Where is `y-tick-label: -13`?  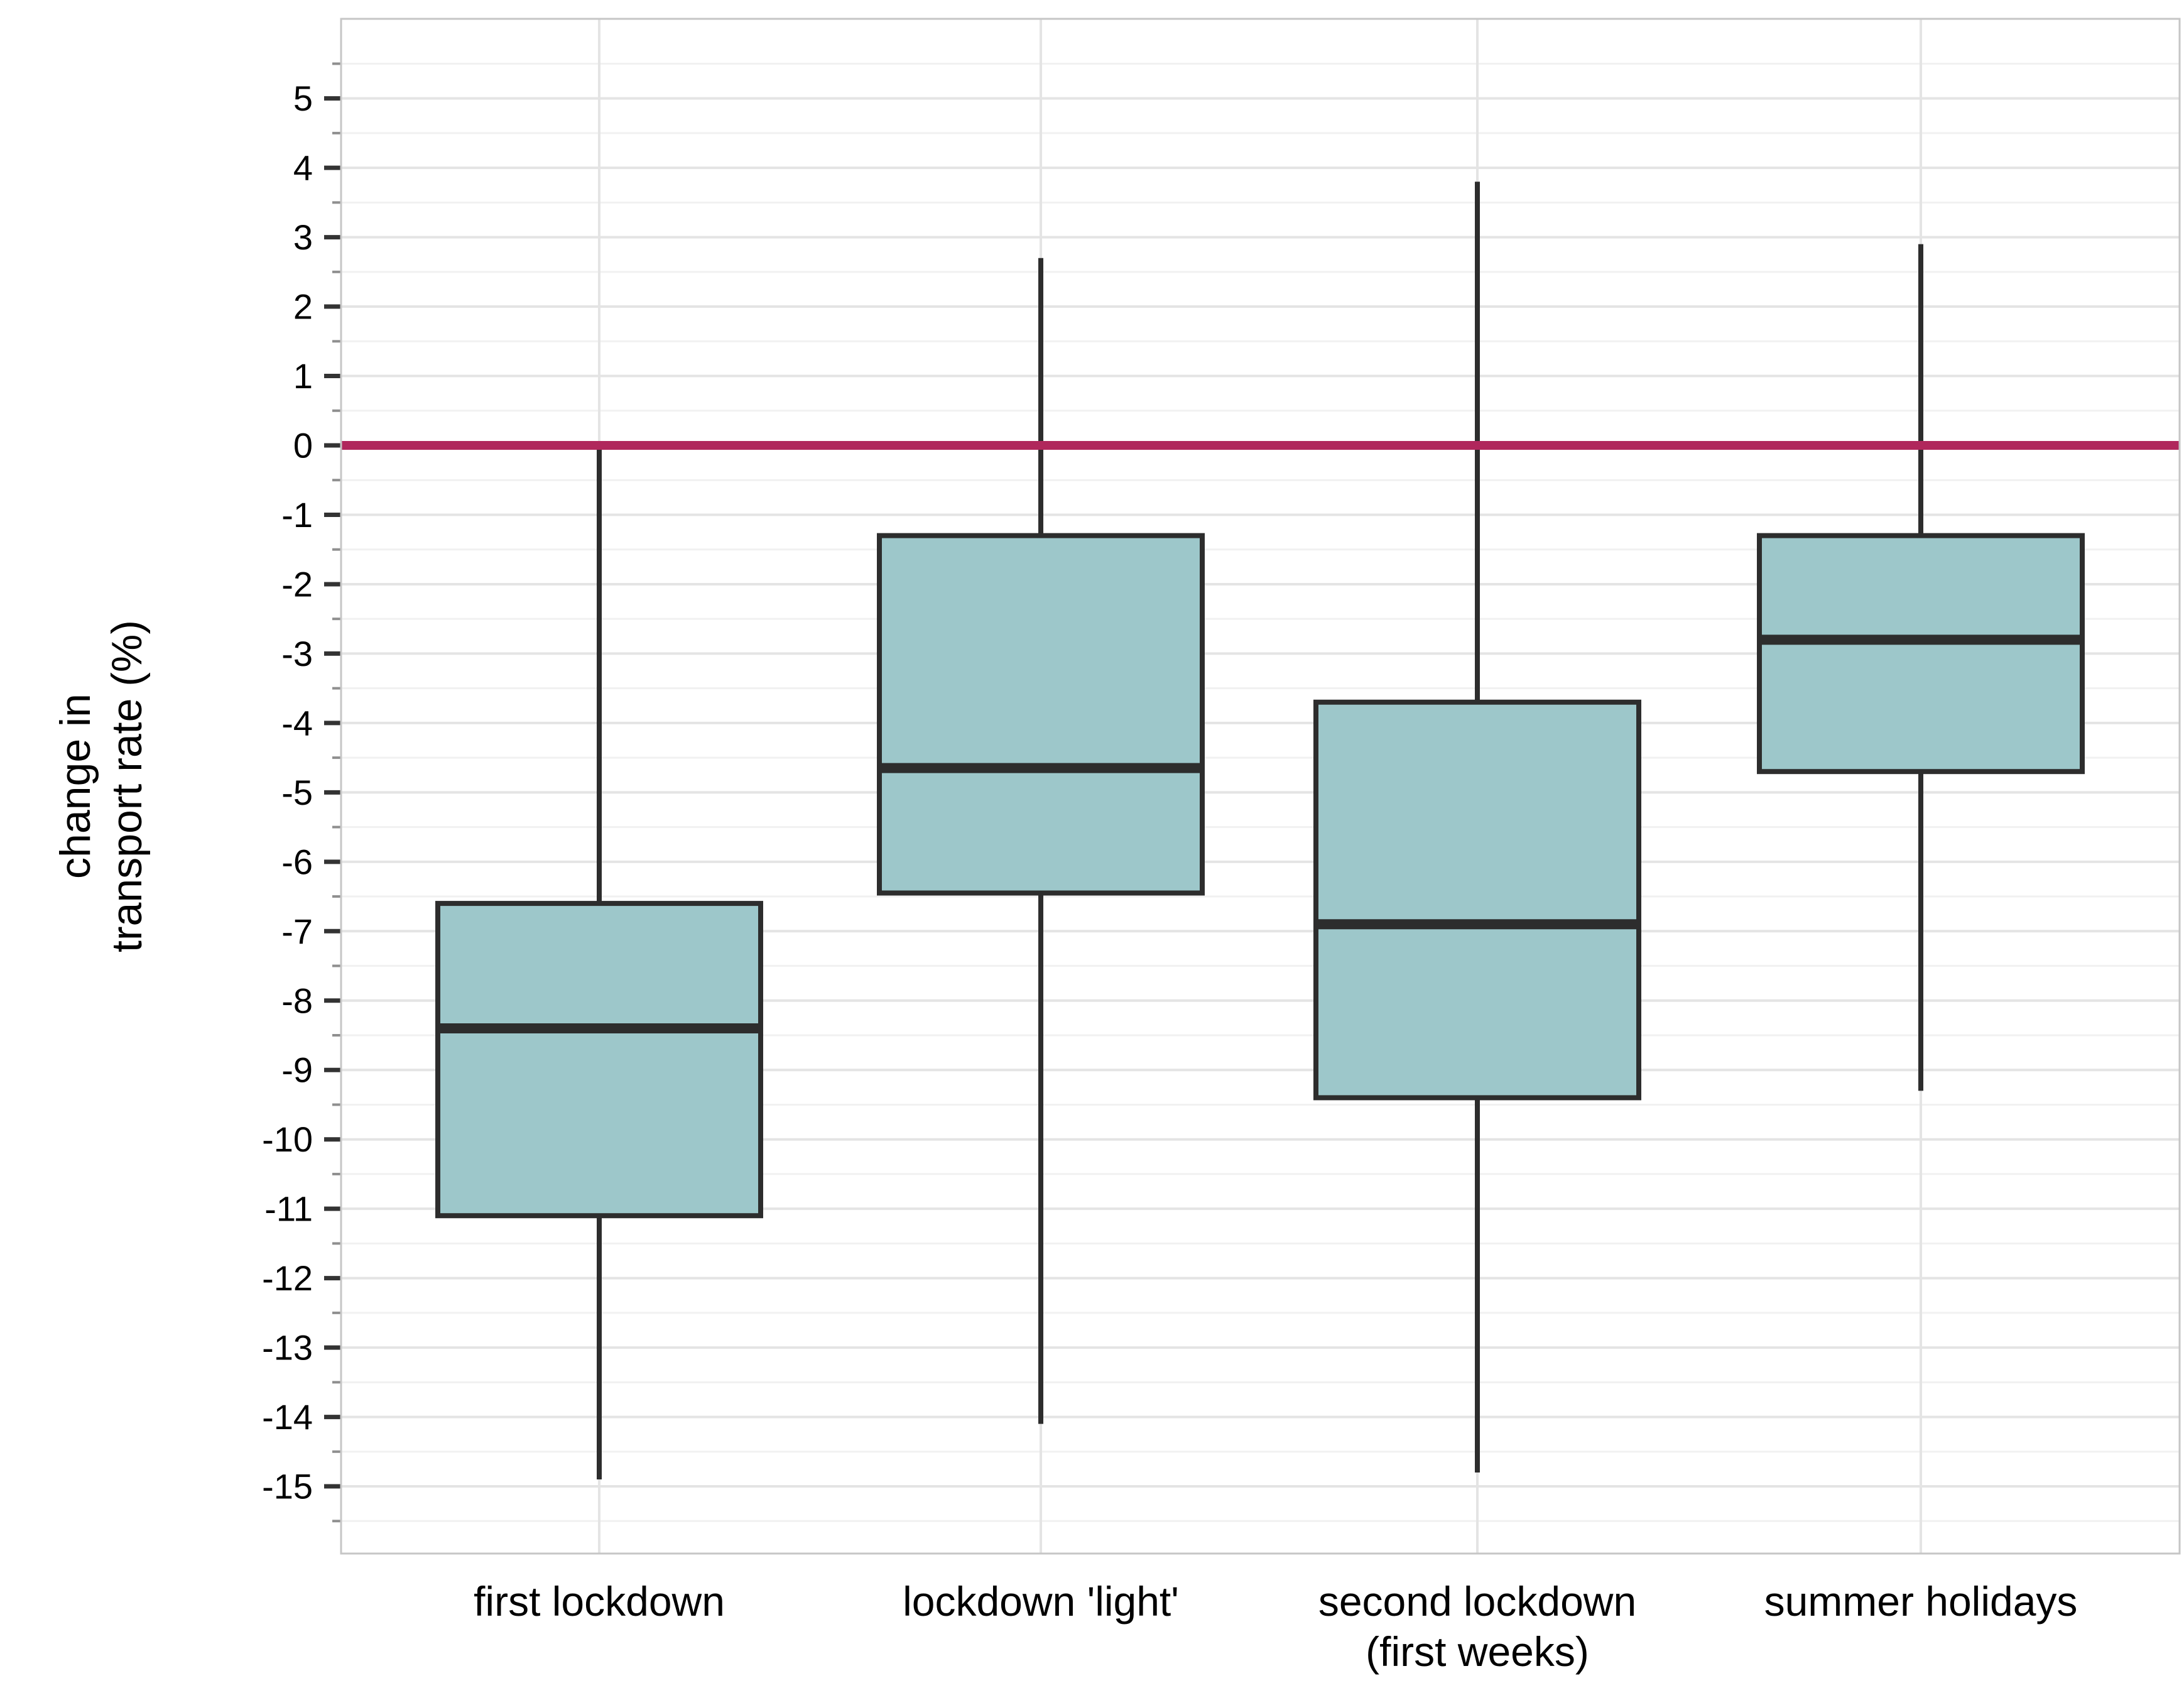
y-tick-label: -13 is located at coordinates (287, 1348).